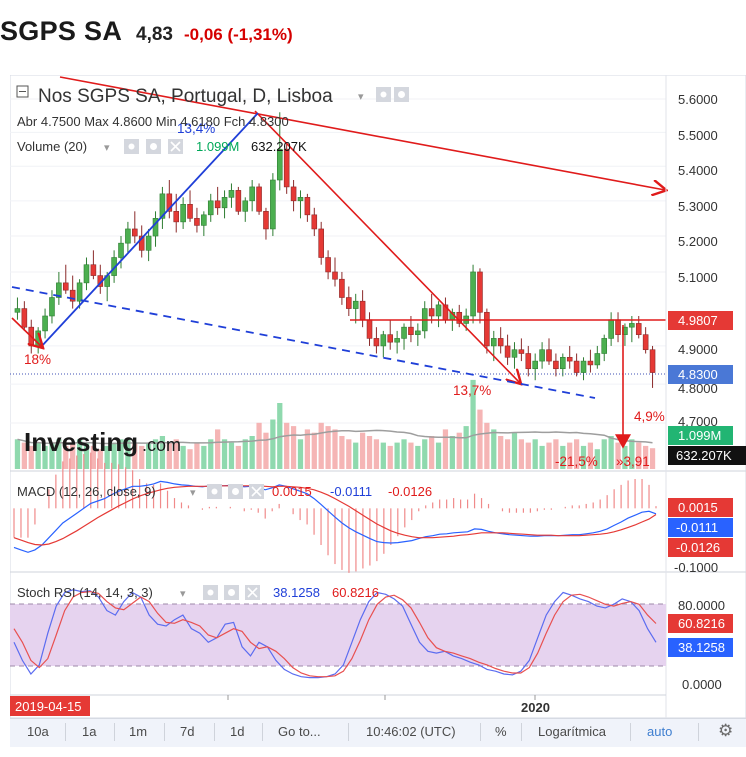 The height and width of the screenshot is (757, 746). What do you see at coordinates (698, 170) in the screenshot?
I see `price-tick: 5.4000` at bounding box center [698, 170].